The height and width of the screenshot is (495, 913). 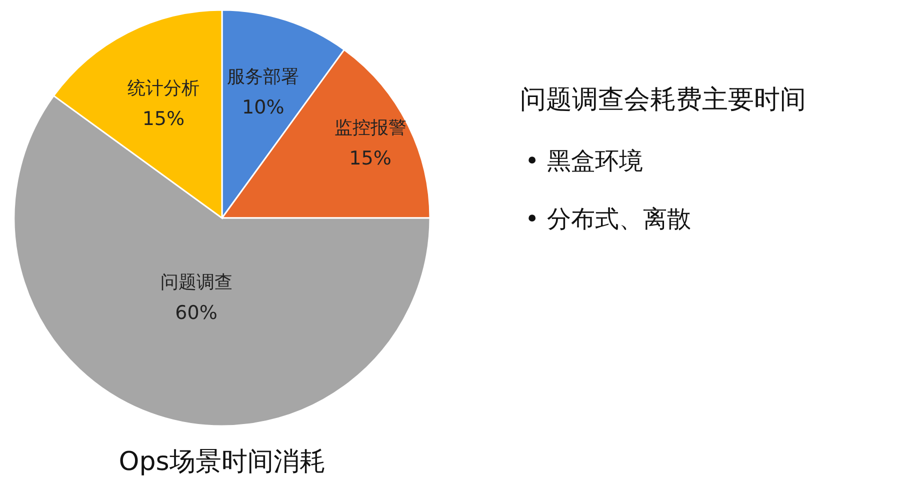 What do you see at coordinates (663, 100) in the screenshot?
I see `text: 问题调查会耗费主要时间` at bounding box center [663, 100].